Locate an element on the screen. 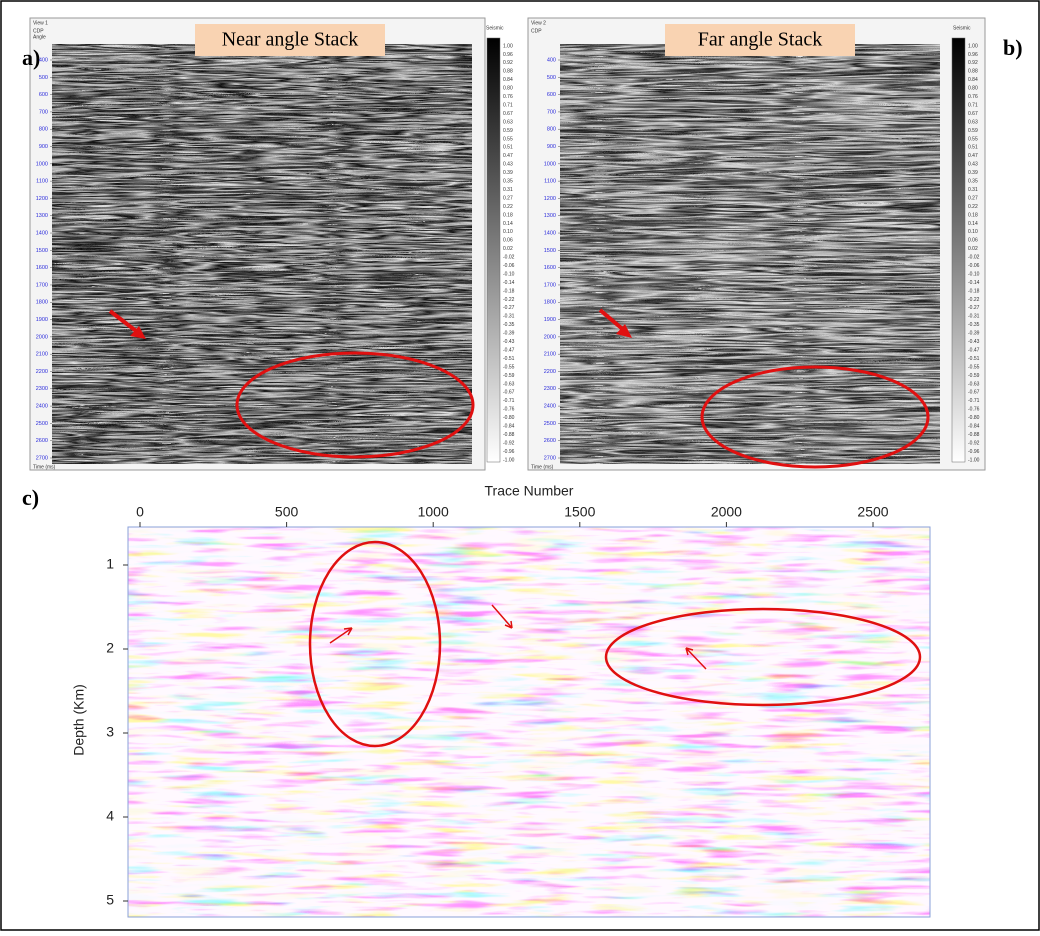 The image size is (1040, 936). panel-label: b) is located at coordinates (1013, 47).